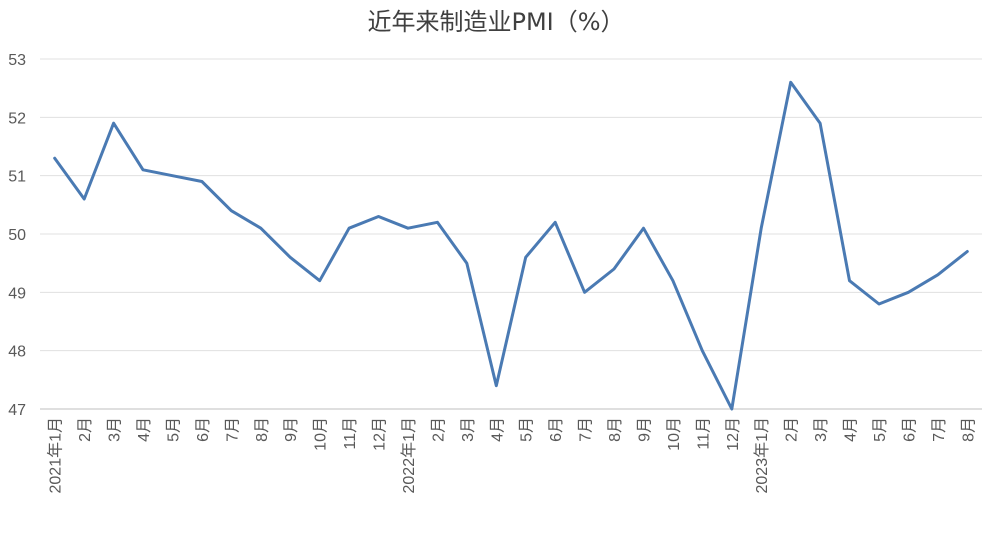 This screenshot has height=533, width=993. What do you see at coordinates (762, 455) in the screenshot?
I see `x-tick-label: 2023年1月` at bounding box center [762, 455].